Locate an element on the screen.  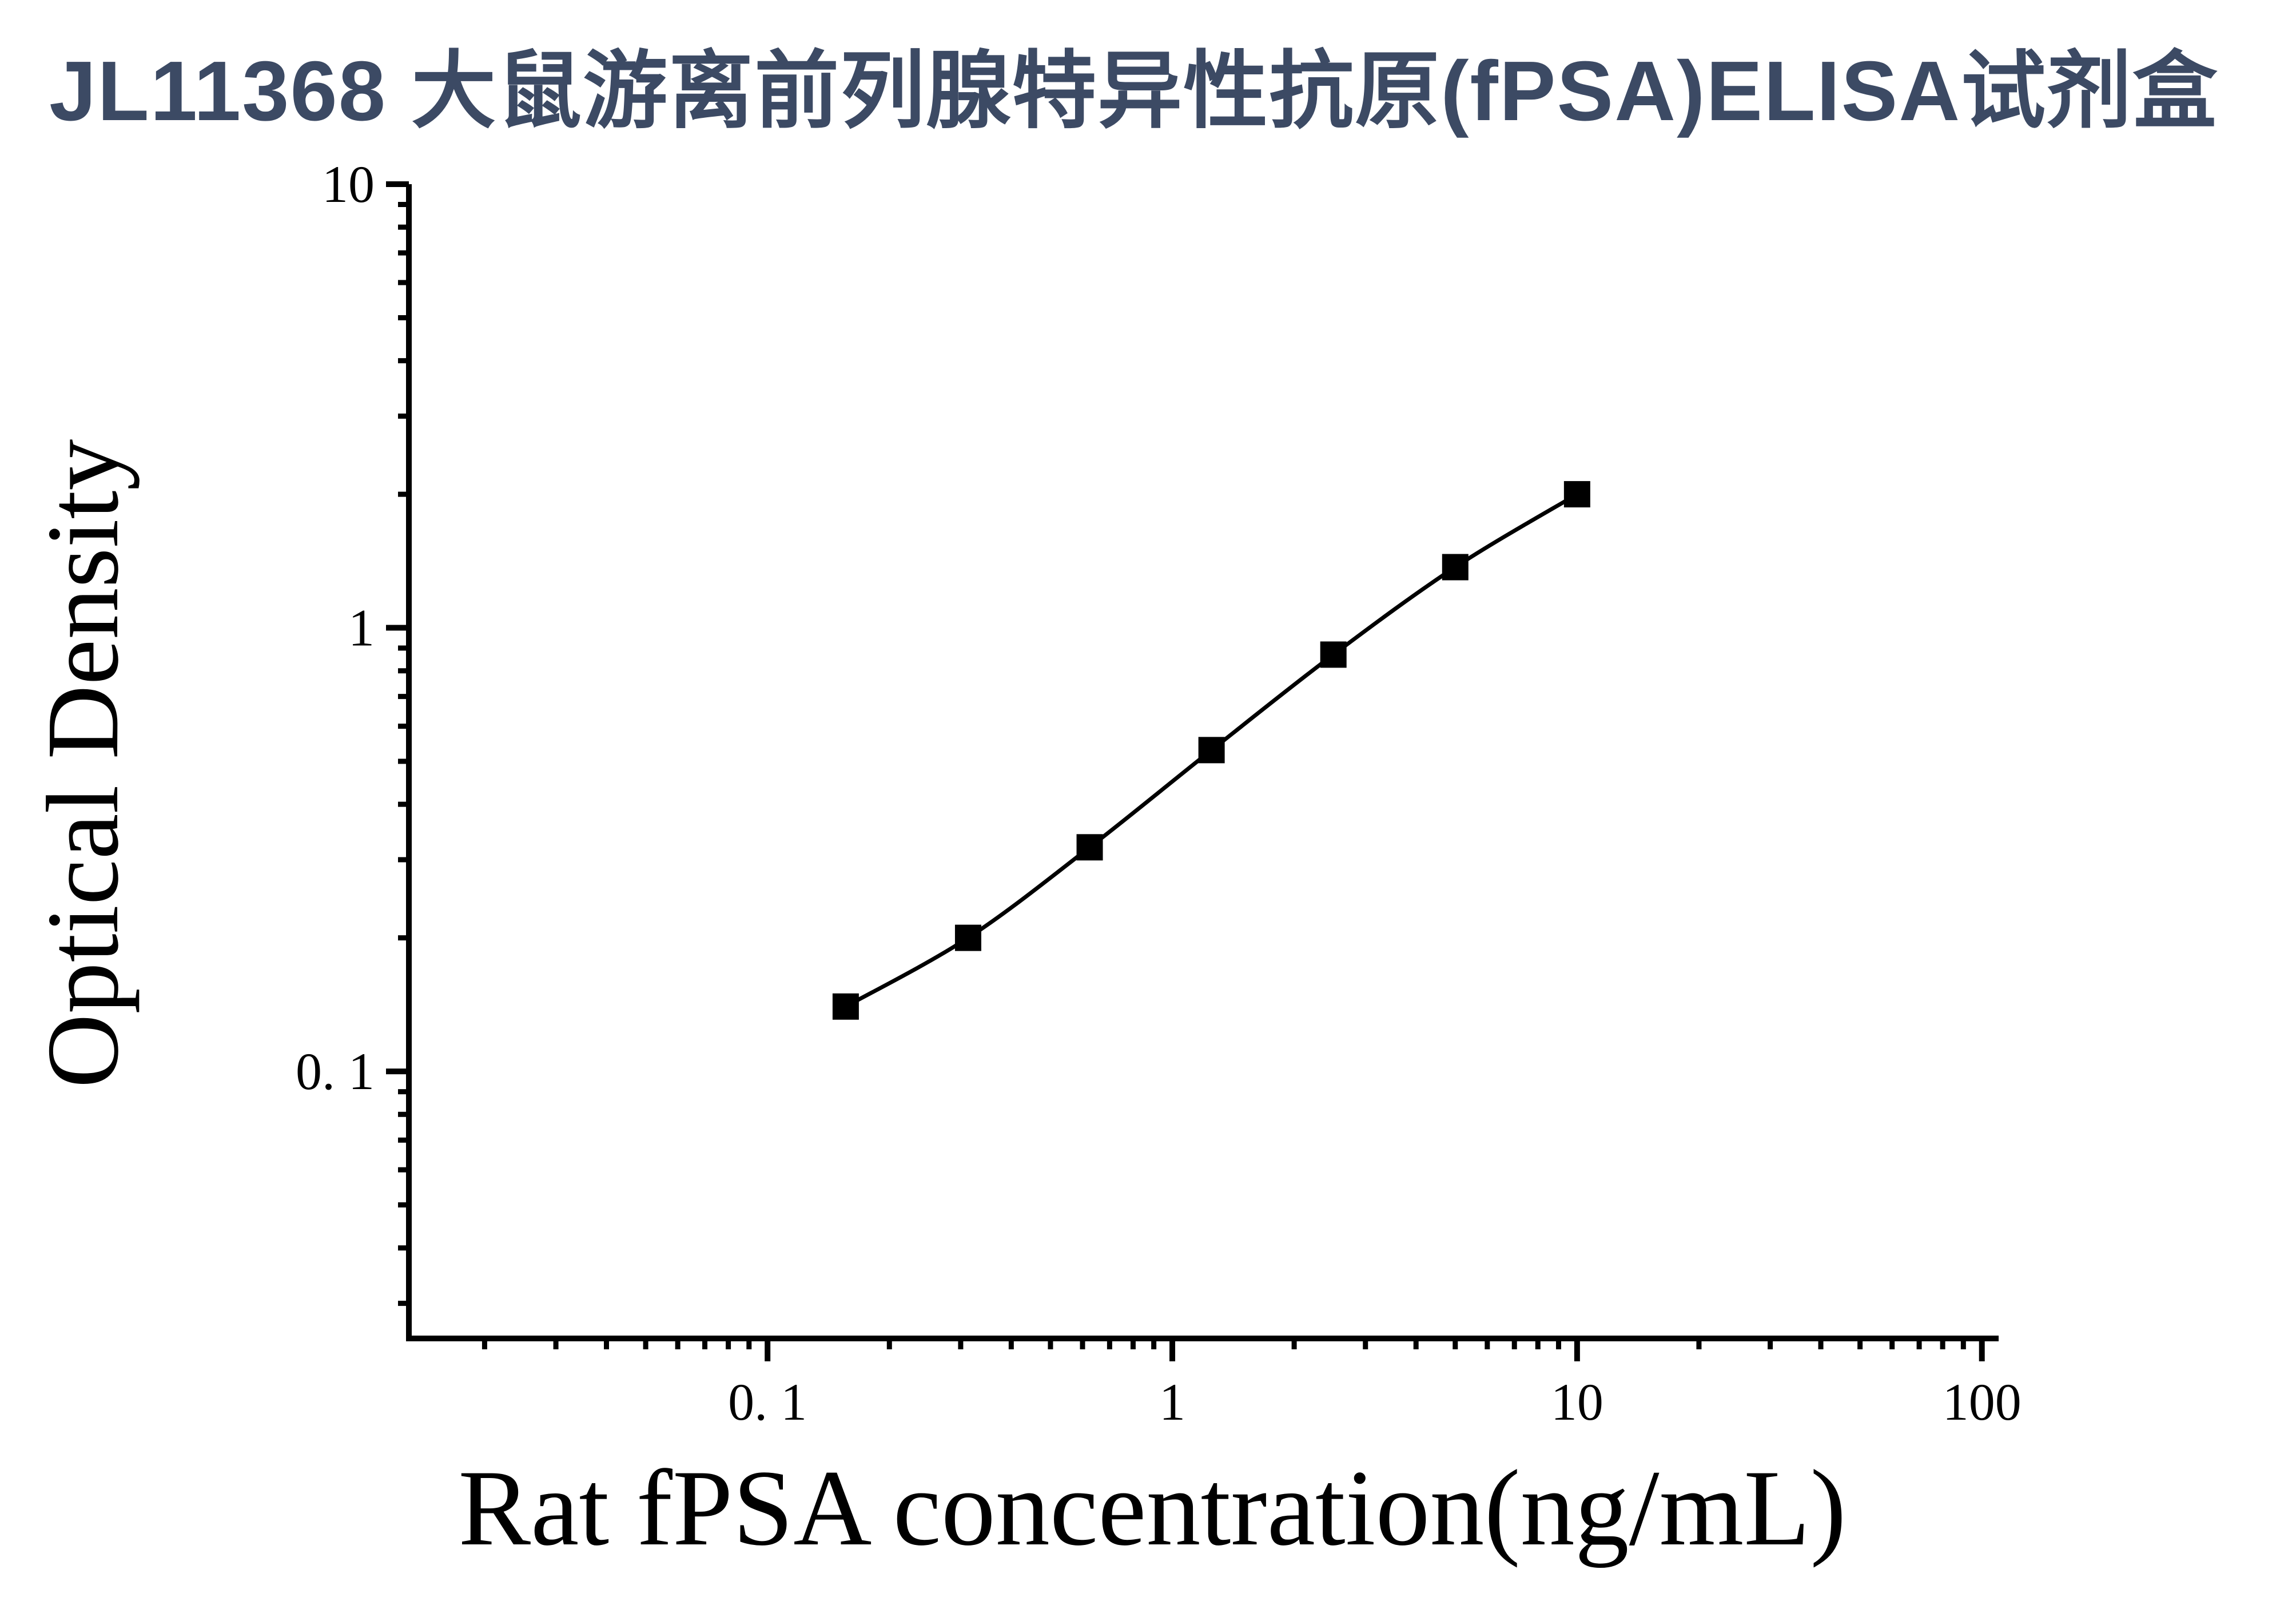
x-axis-tick-label: 10 is located at coordinates (1577, 1402).